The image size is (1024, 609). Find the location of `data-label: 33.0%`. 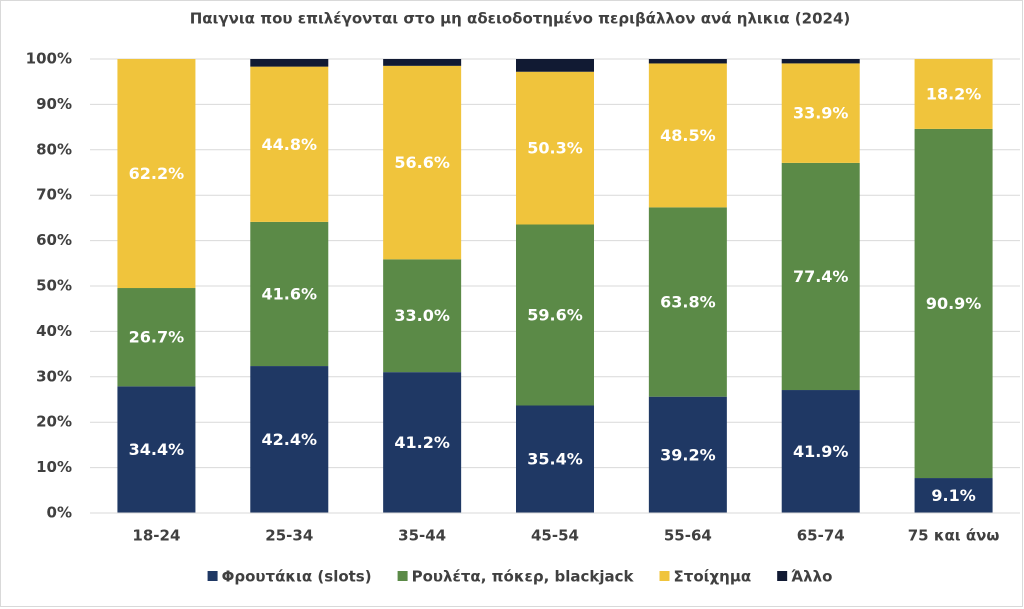

data-label: 33.0% is located at coordinates (422, 315).